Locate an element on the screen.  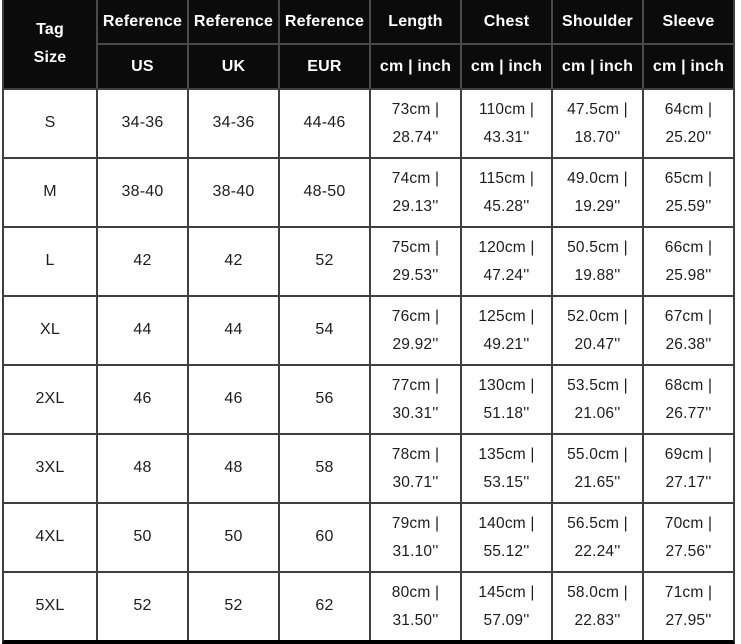
cell-shoulder: 56.5cm | 22.24'' is located at coordinates (596, 537).